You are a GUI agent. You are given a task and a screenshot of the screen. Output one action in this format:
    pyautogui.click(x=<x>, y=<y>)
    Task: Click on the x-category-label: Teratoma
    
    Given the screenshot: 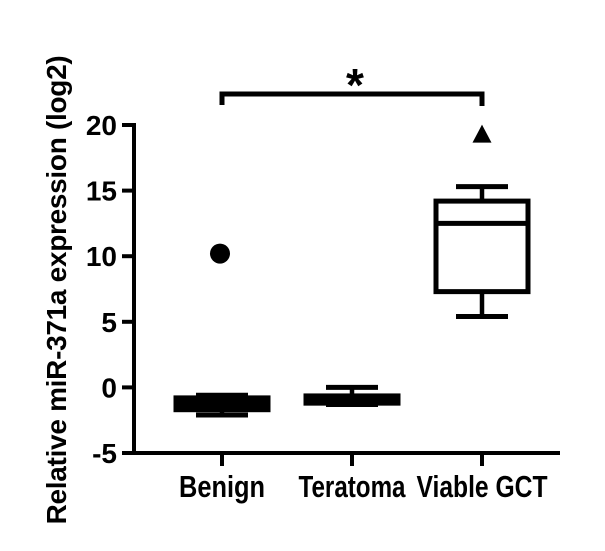 What is the action you would take?
    pyautogui.click(x=353, y=486)
    